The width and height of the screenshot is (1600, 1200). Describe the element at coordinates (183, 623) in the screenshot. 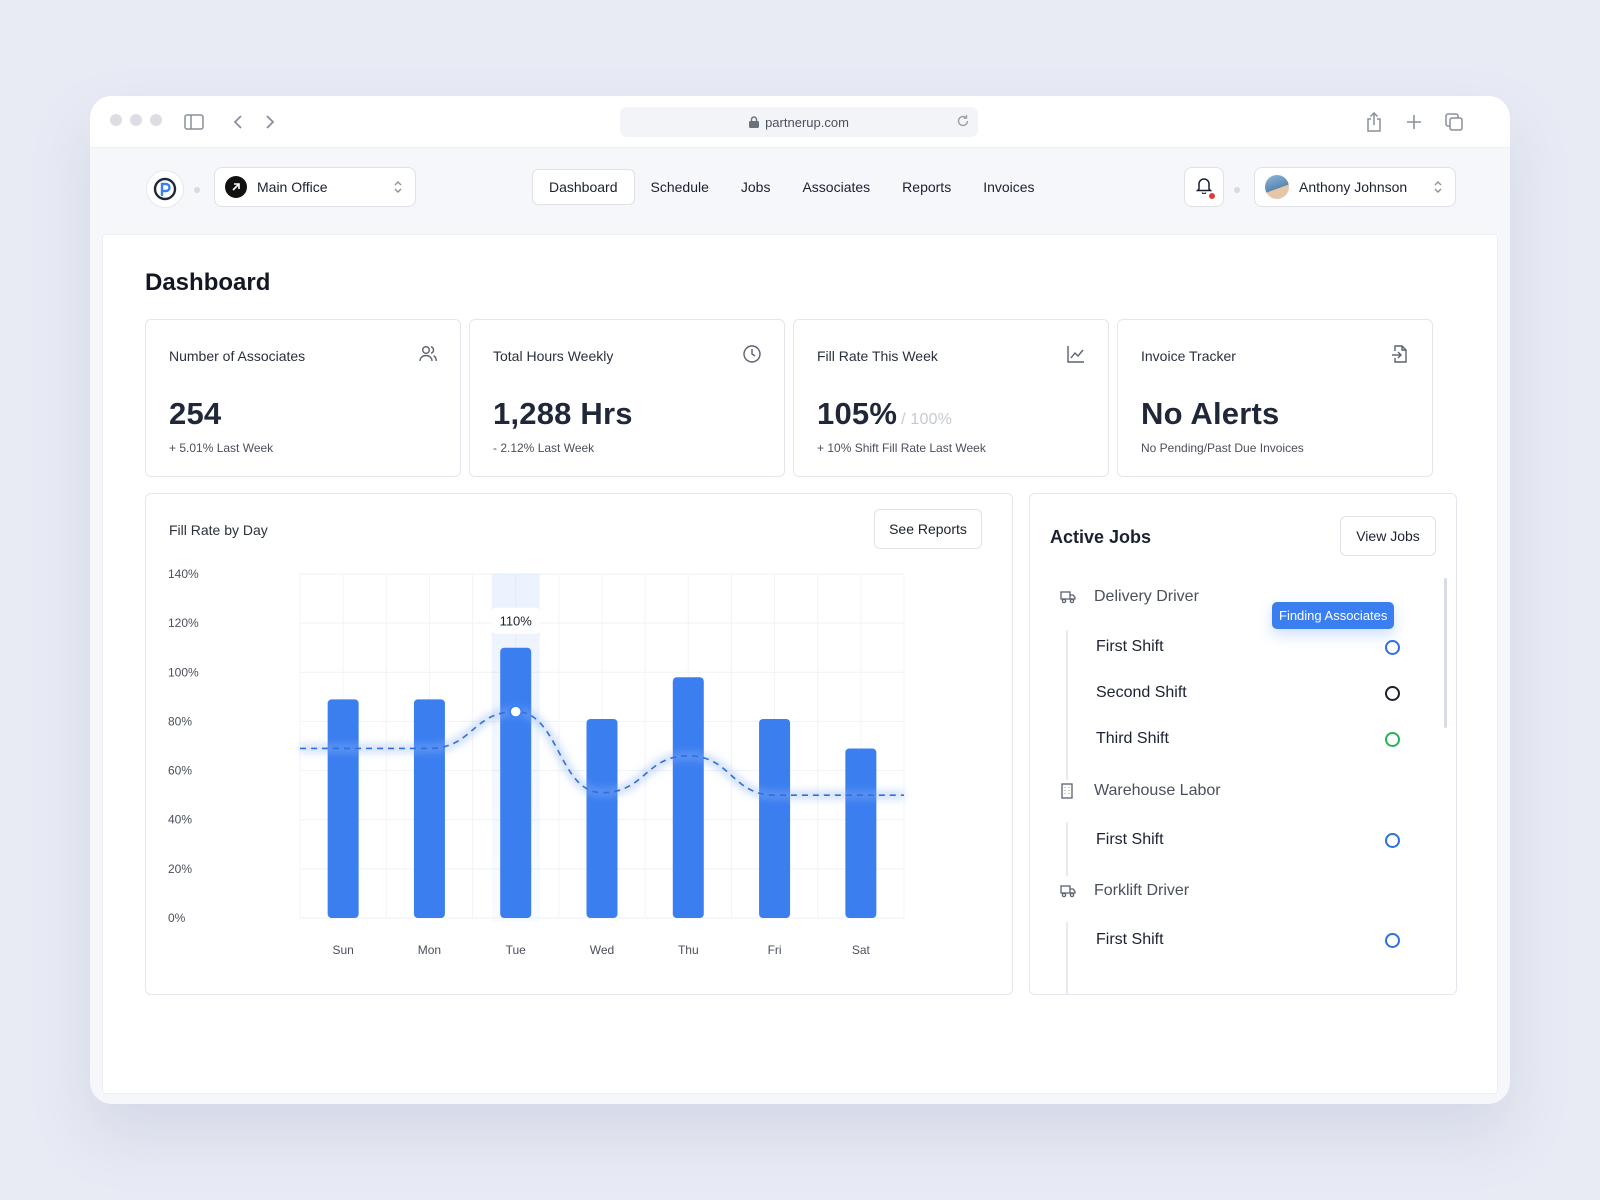

I see `y-tick-label: 120%` at that location.